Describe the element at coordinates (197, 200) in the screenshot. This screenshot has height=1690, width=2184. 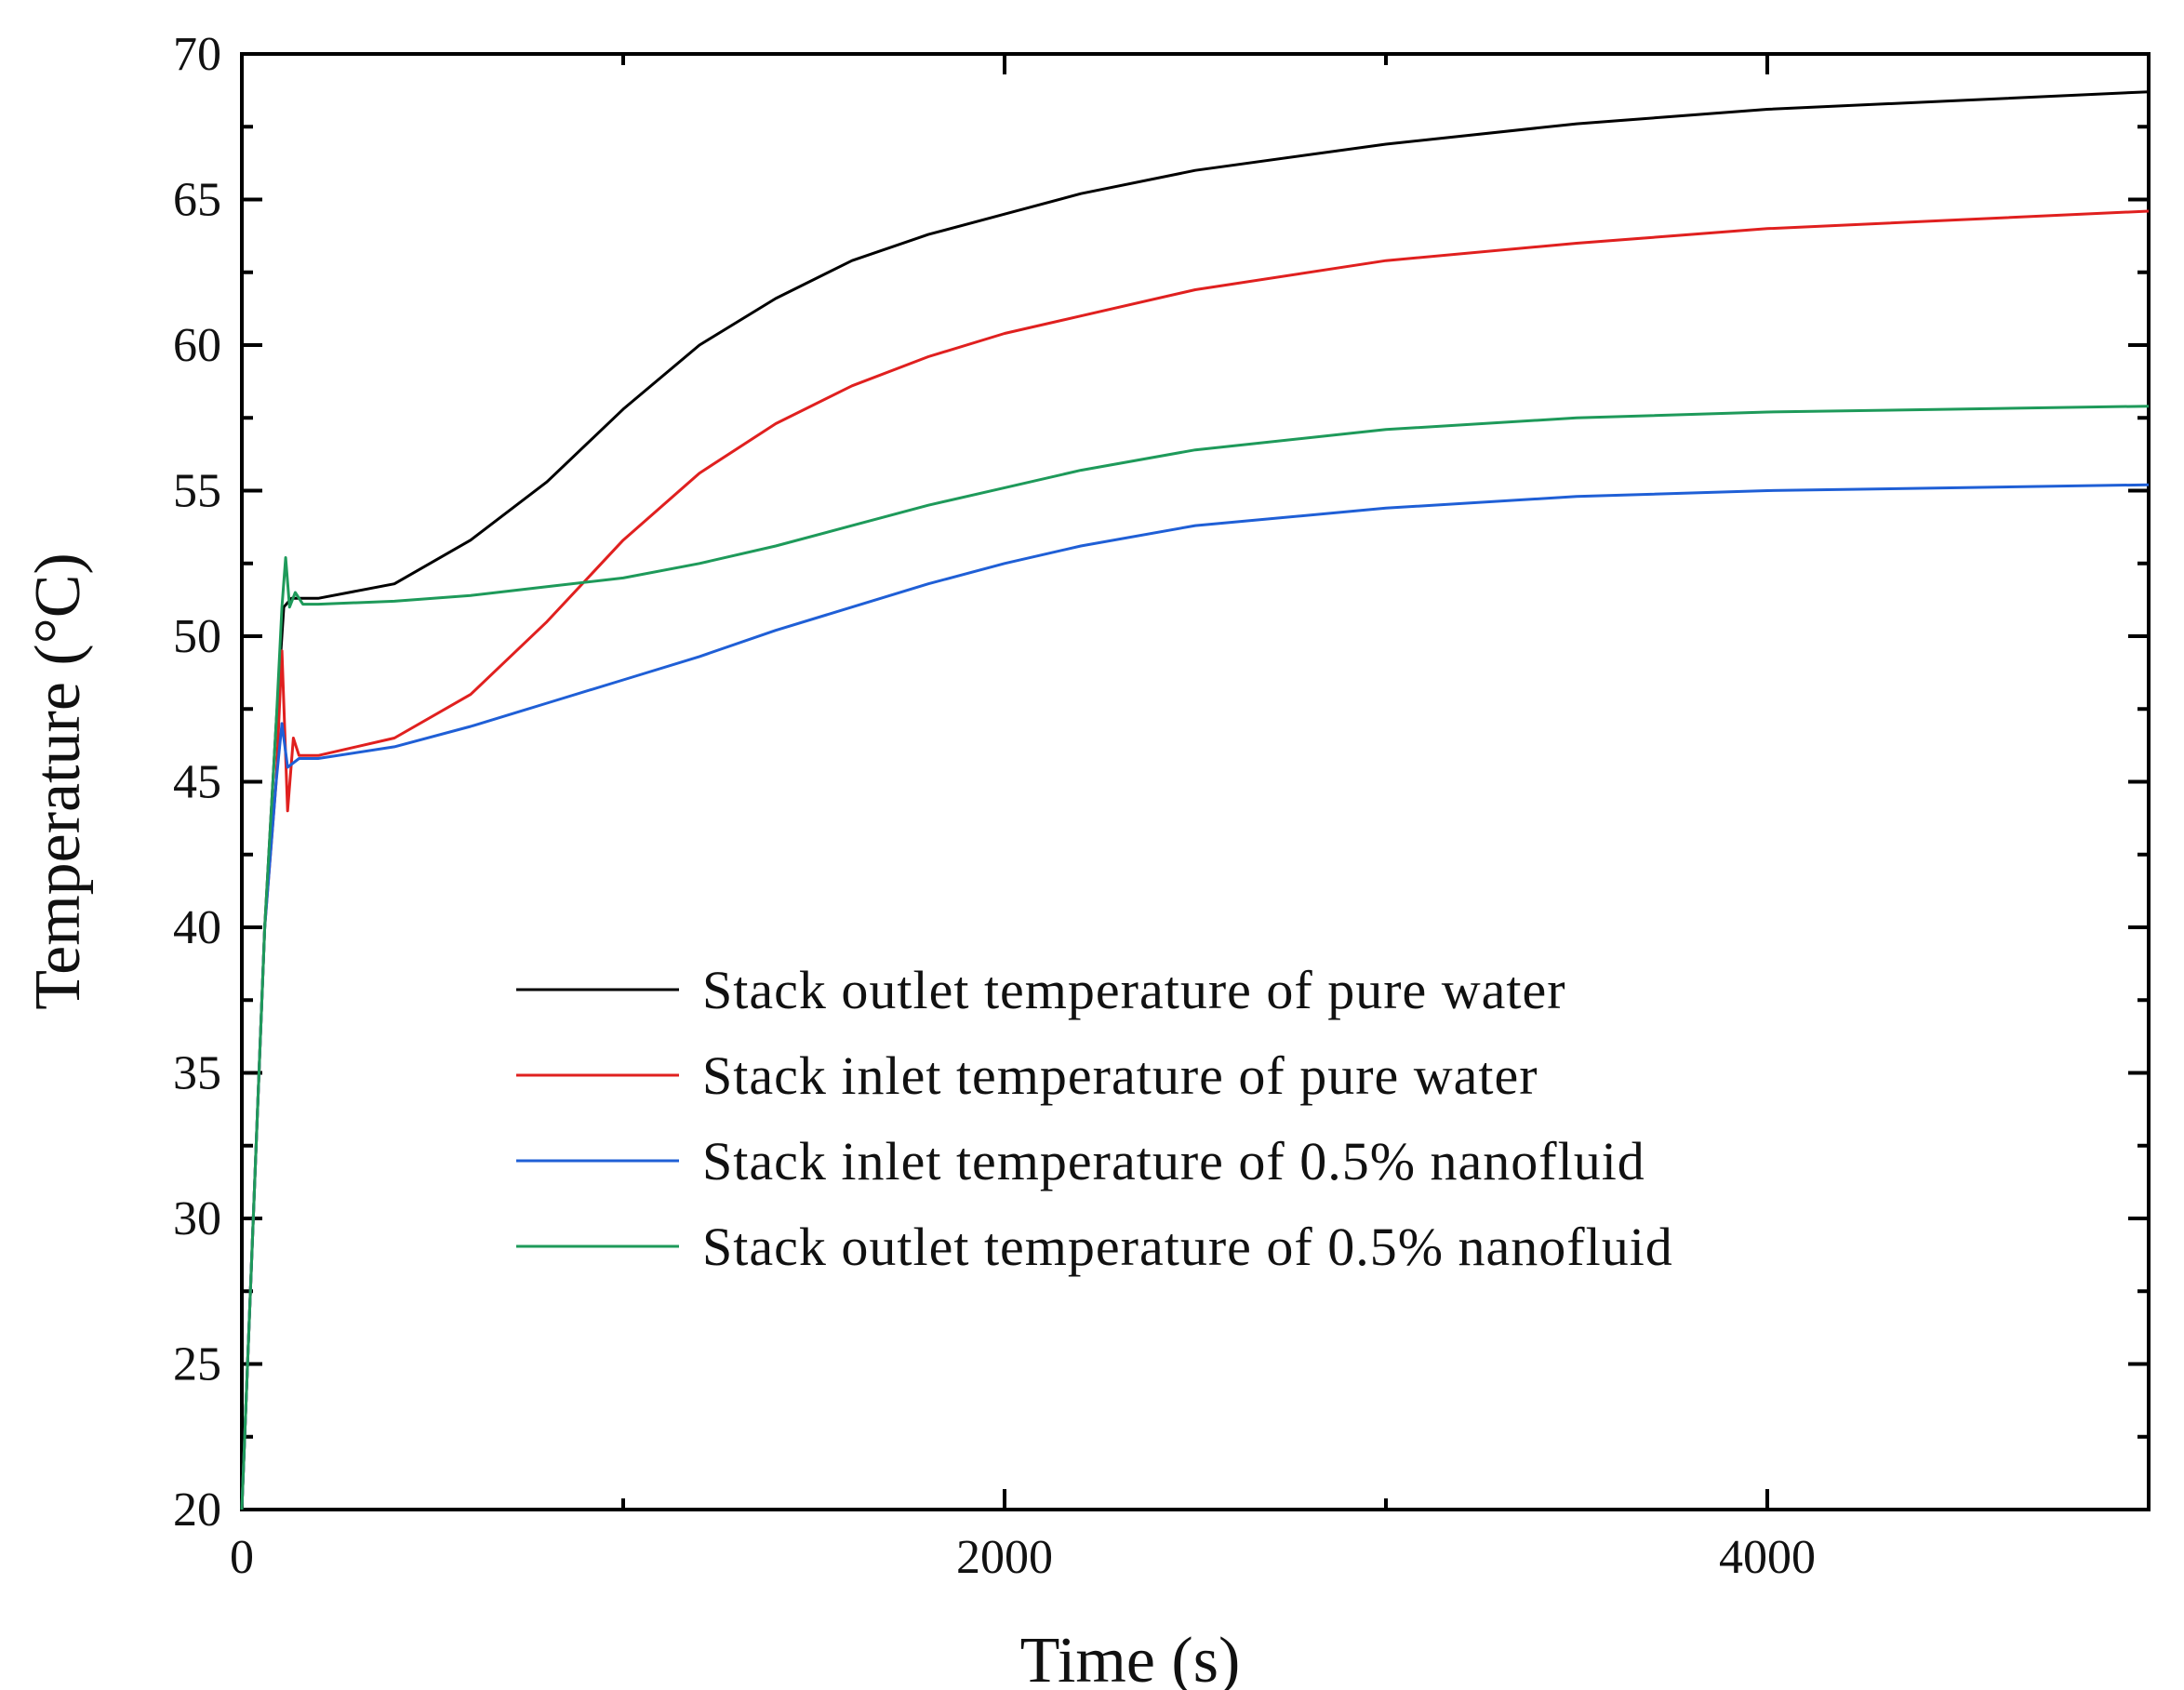
I see `y-tick-label: 65` at that location.